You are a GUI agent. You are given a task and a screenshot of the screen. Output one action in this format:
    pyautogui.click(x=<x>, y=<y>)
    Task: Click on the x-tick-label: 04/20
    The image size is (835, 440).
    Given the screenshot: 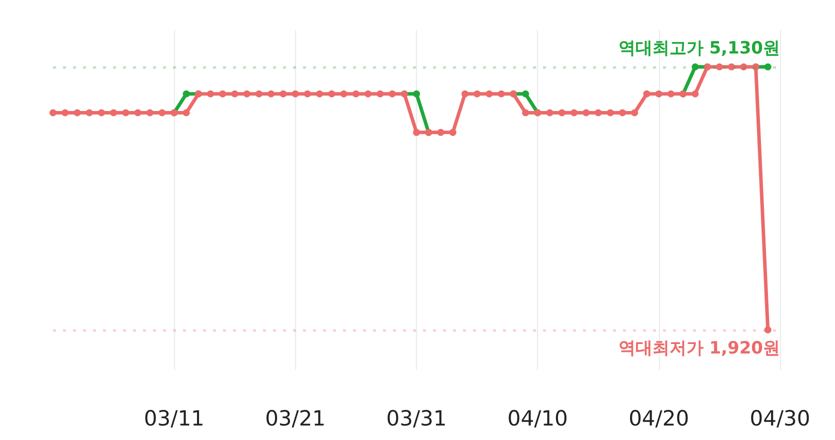 What is the action you would take?
    pyautogui.click(x=659, y=418)
    